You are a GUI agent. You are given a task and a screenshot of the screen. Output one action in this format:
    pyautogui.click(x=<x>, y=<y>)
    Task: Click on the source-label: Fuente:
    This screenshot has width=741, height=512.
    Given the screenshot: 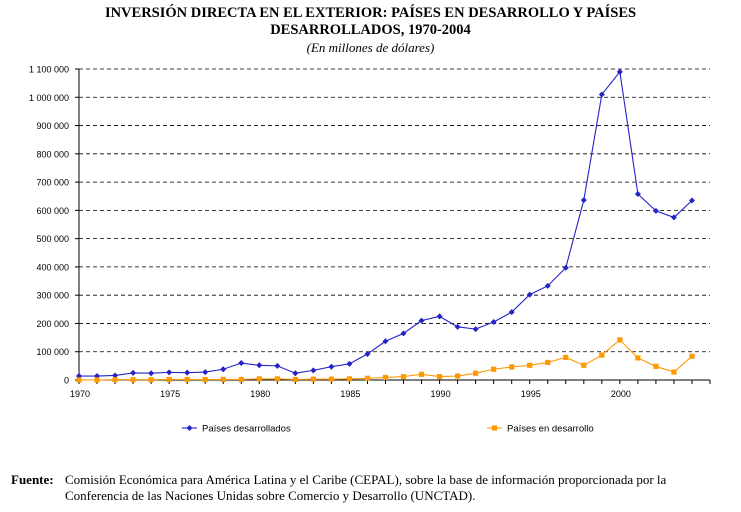 What is the action you would take?
    pyautogui.click(x=32, y=479)
    